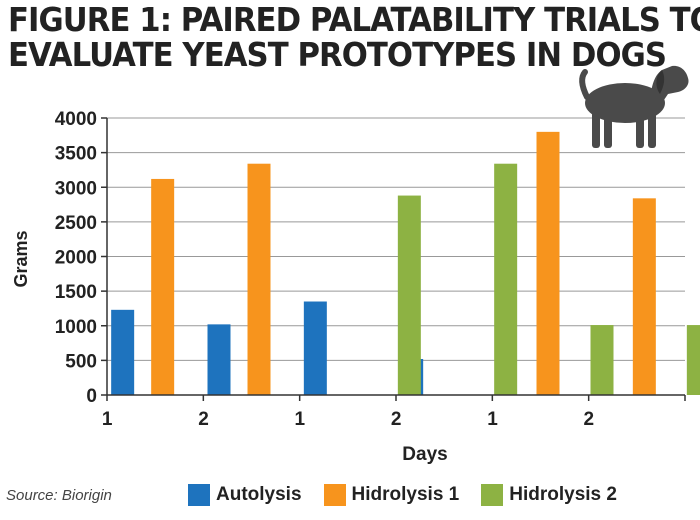 The width and height of the screenshot is (700, 520). What do you see at coordinates (76, 154) in the screenshot?
I see `y-tick-label: 3500` at bounding box center [76, 154].